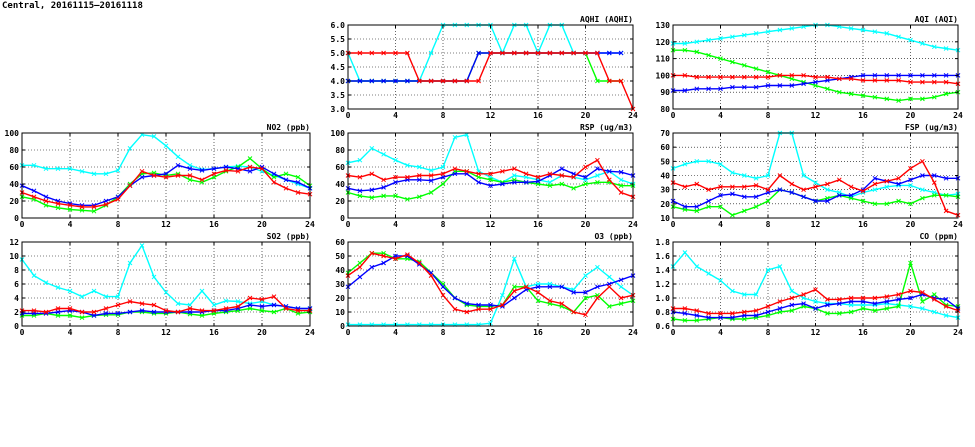 Image resolution: width=975 pixels, height=447 pixels. What do you see at coordinates (395, 224) in the screenshot?
I see `rsp-xtick-label: 4` at bounding box center [395, 224].